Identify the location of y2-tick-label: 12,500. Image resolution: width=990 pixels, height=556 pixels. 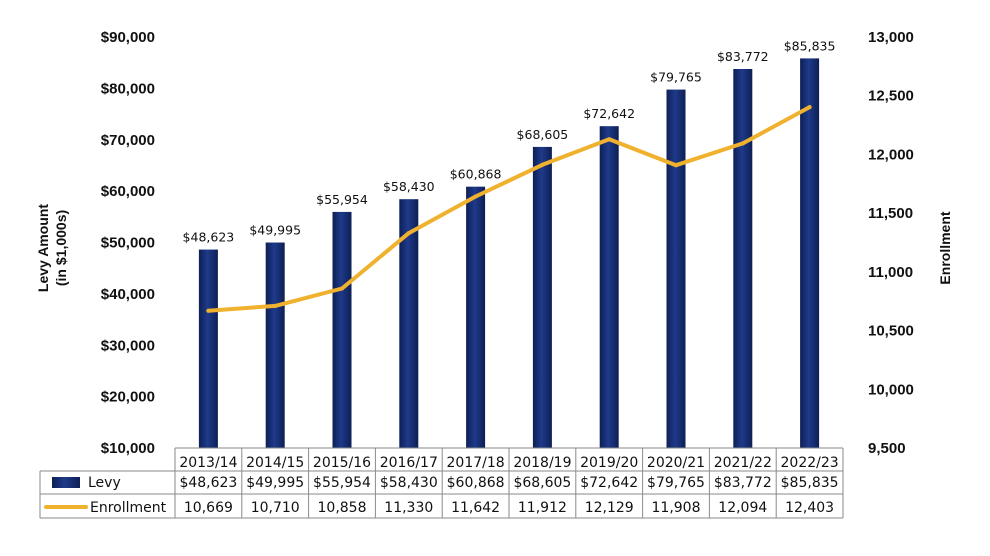
(891, 96).